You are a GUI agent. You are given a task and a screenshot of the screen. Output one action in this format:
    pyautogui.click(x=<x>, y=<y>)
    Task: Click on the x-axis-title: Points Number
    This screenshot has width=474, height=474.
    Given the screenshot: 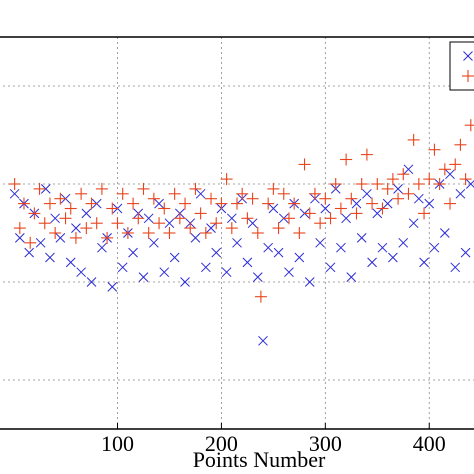 What is the action you would take?
    pyautogui.click(x=259, y=459)
    